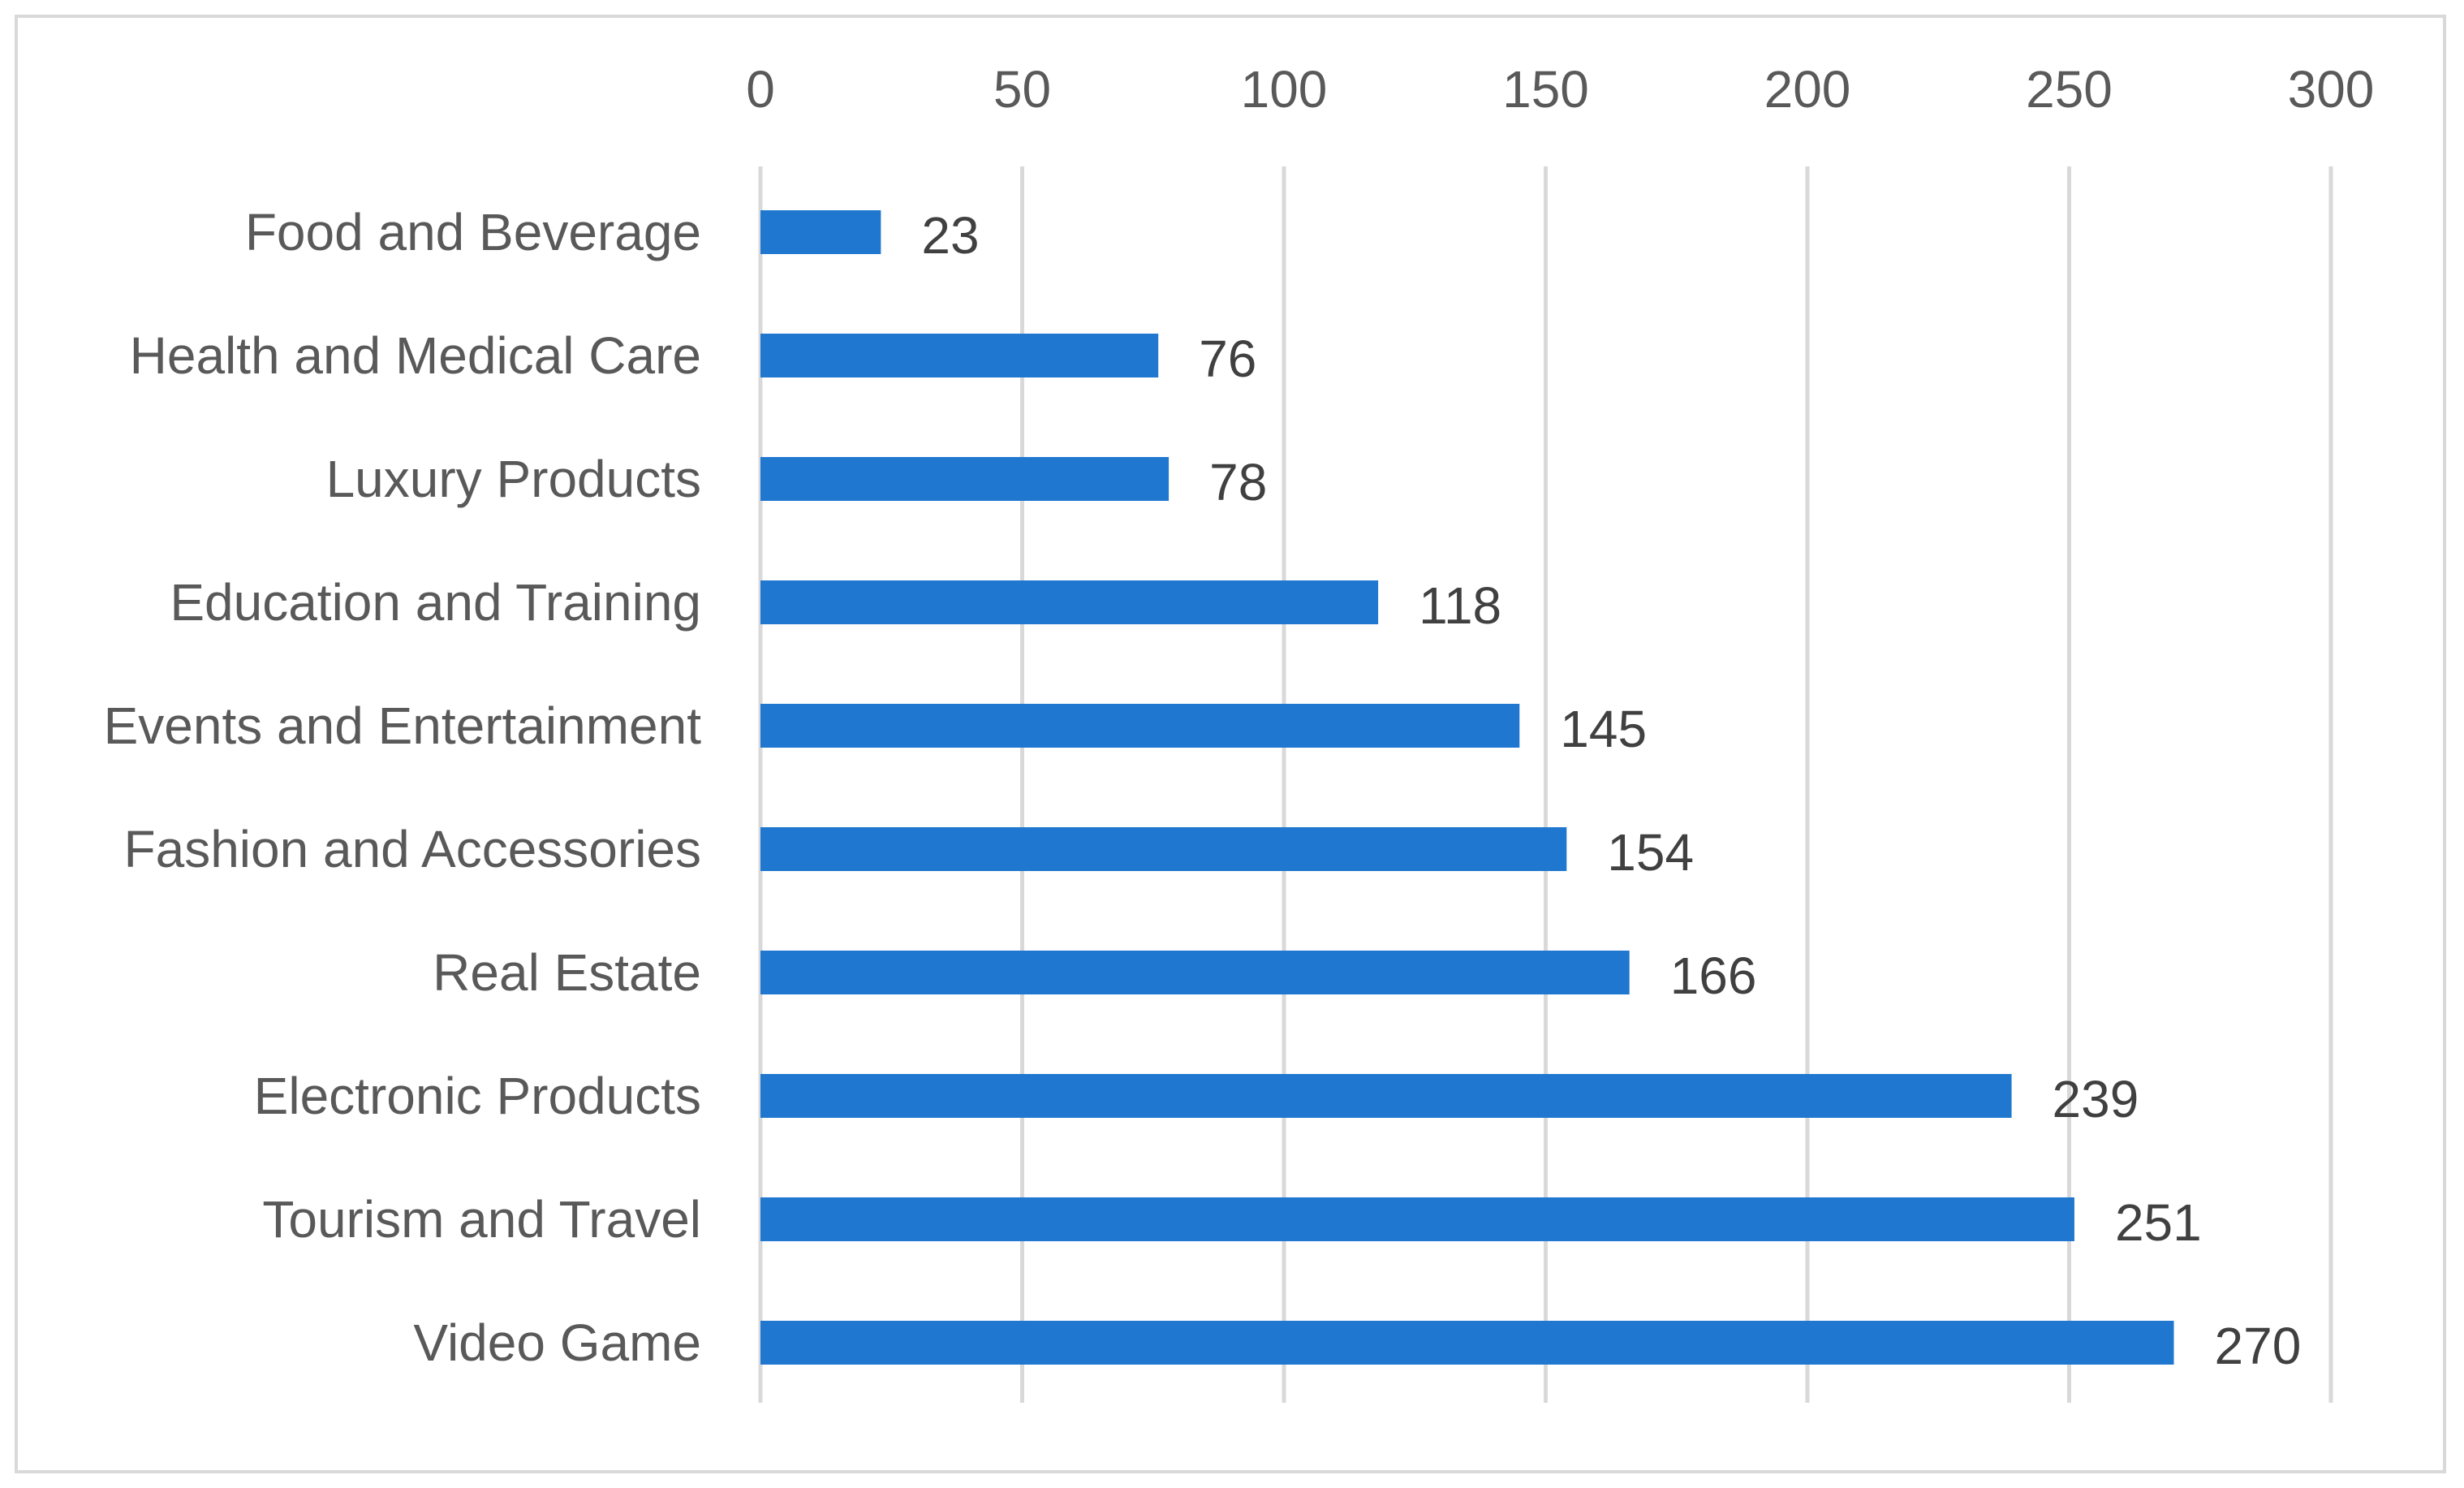  What do you see at coordinates (514, 479) in the screenshot?
I see `category-label: Luxury Products` at bounding box center [514, 479].